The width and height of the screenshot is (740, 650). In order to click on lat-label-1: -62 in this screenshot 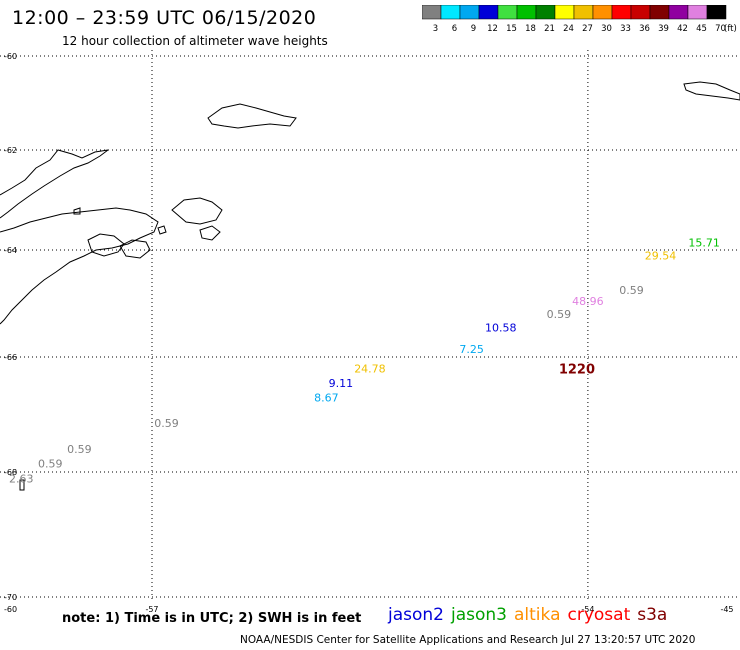, I will do `click(10, 150)`.